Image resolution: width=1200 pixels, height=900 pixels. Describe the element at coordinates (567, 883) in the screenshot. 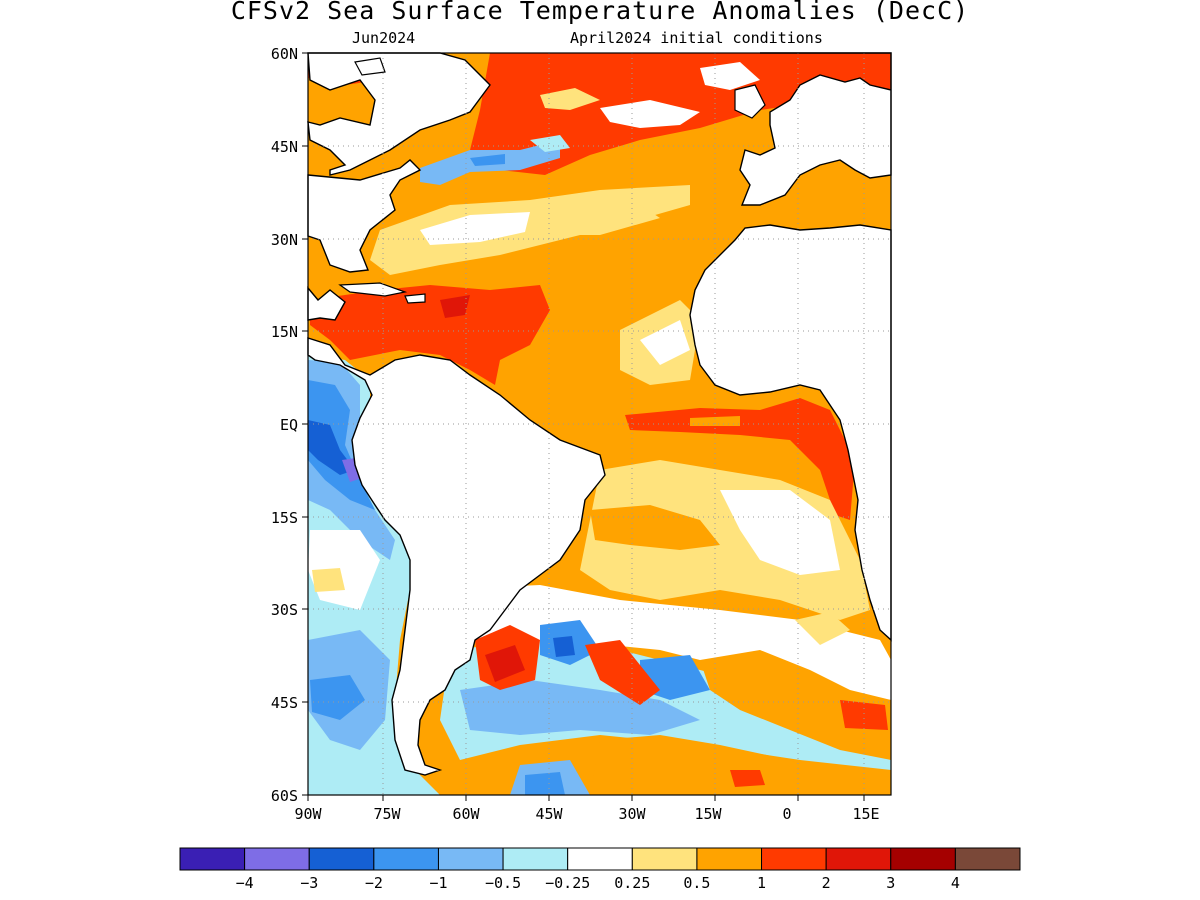

I see `colorbar-label: −0.25` at that location.